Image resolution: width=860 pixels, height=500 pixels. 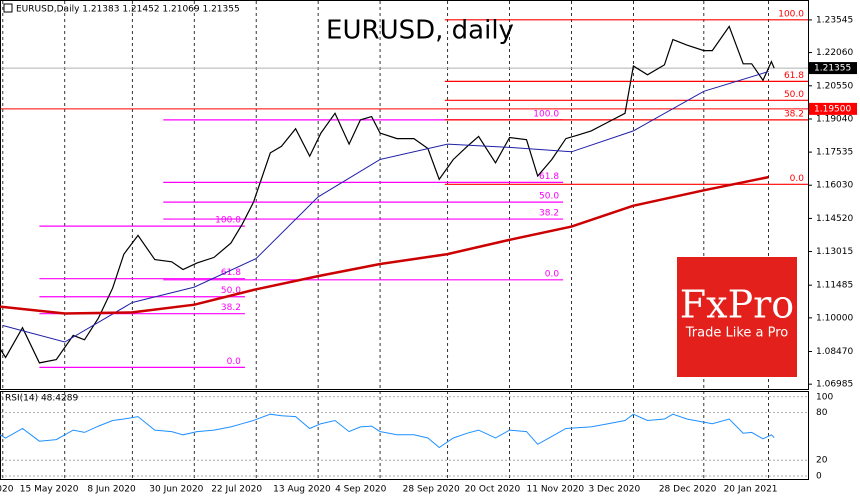 I want to click on symbol-icon, so click(x=8, y=8).